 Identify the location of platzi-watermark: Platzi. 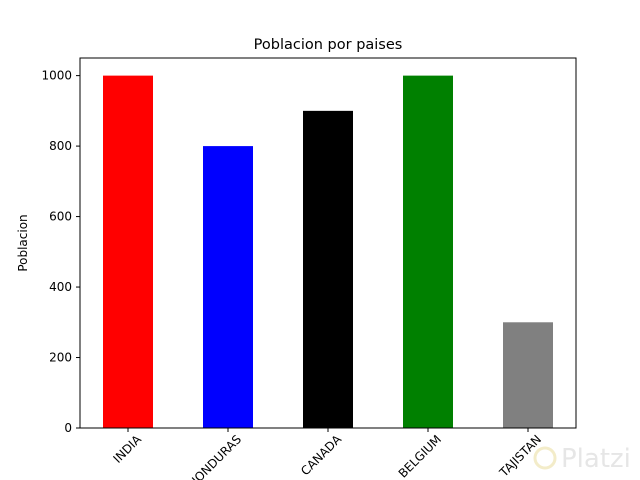
(582, 459).